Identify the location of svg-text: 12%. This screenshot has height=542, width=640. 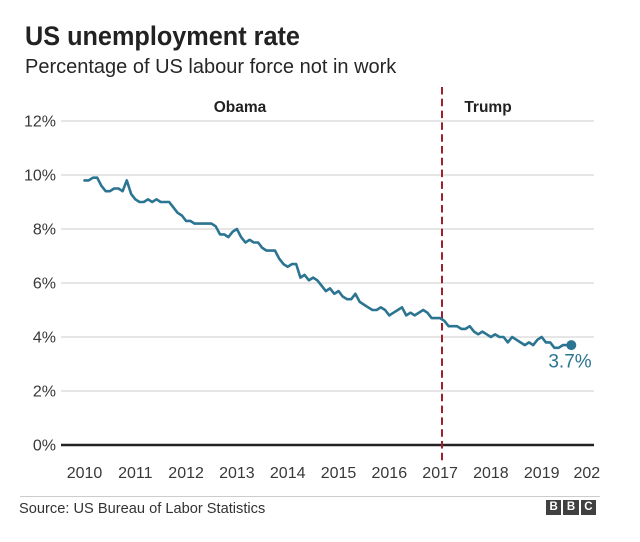
(40, 122).